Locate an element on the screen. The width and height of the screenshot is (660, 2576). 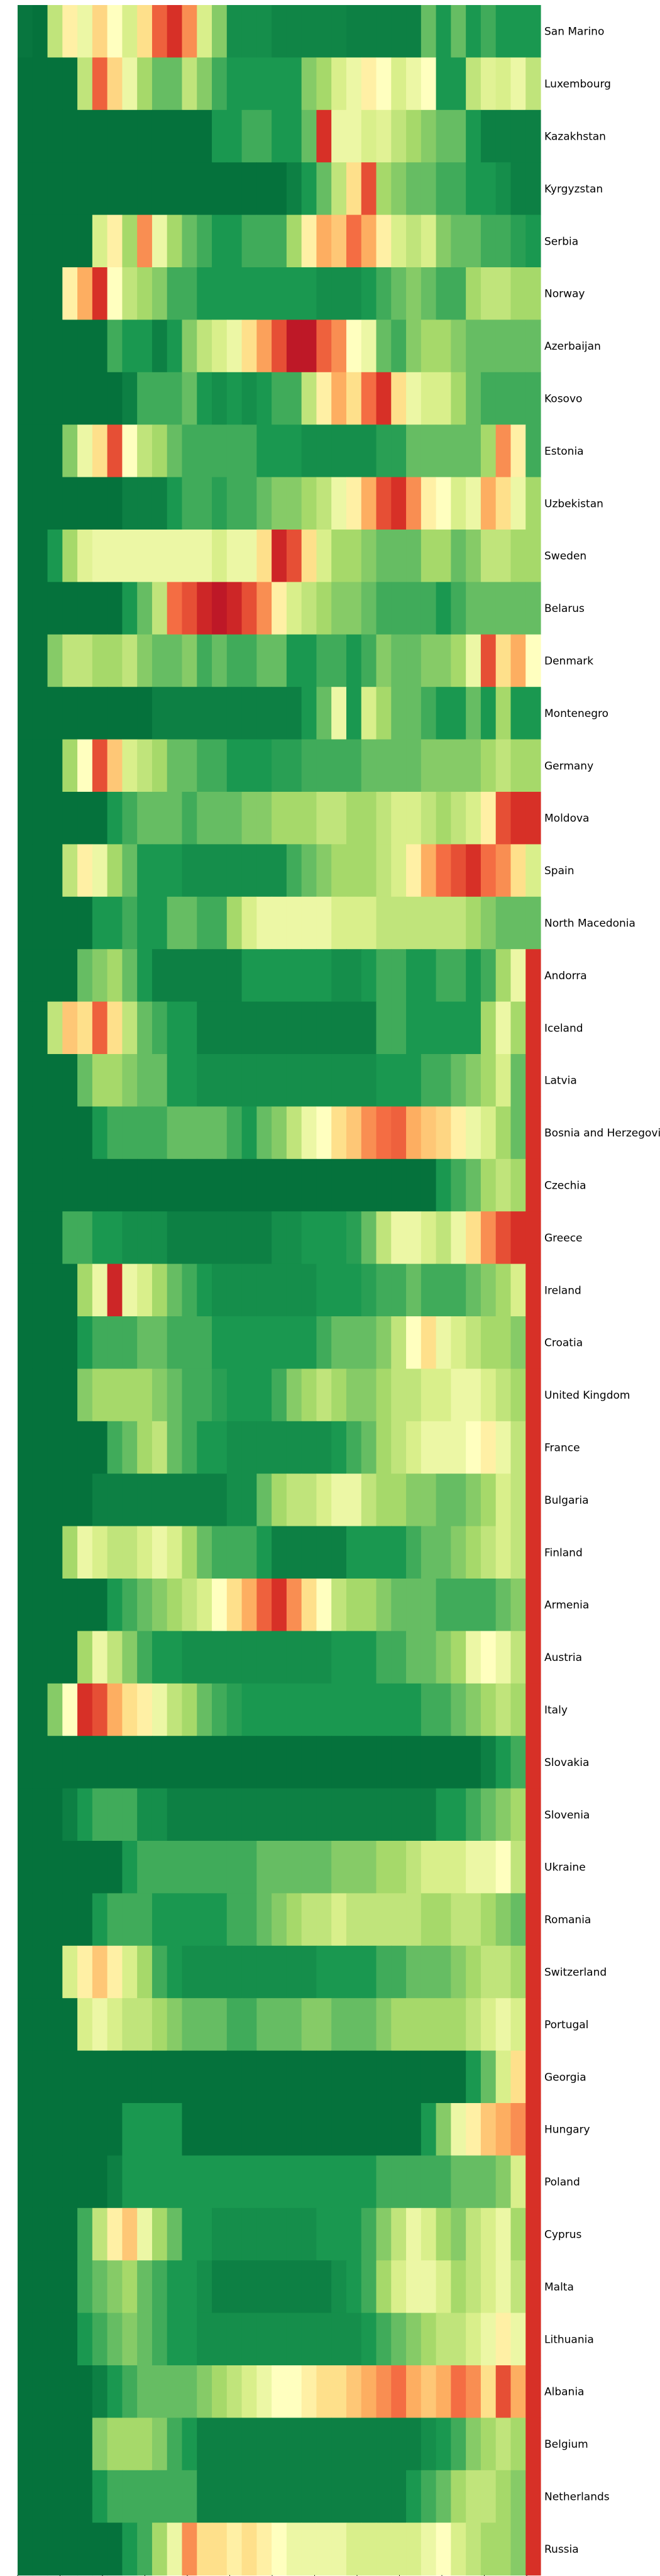
row-label: Spain is located at coordinates (559, 871).